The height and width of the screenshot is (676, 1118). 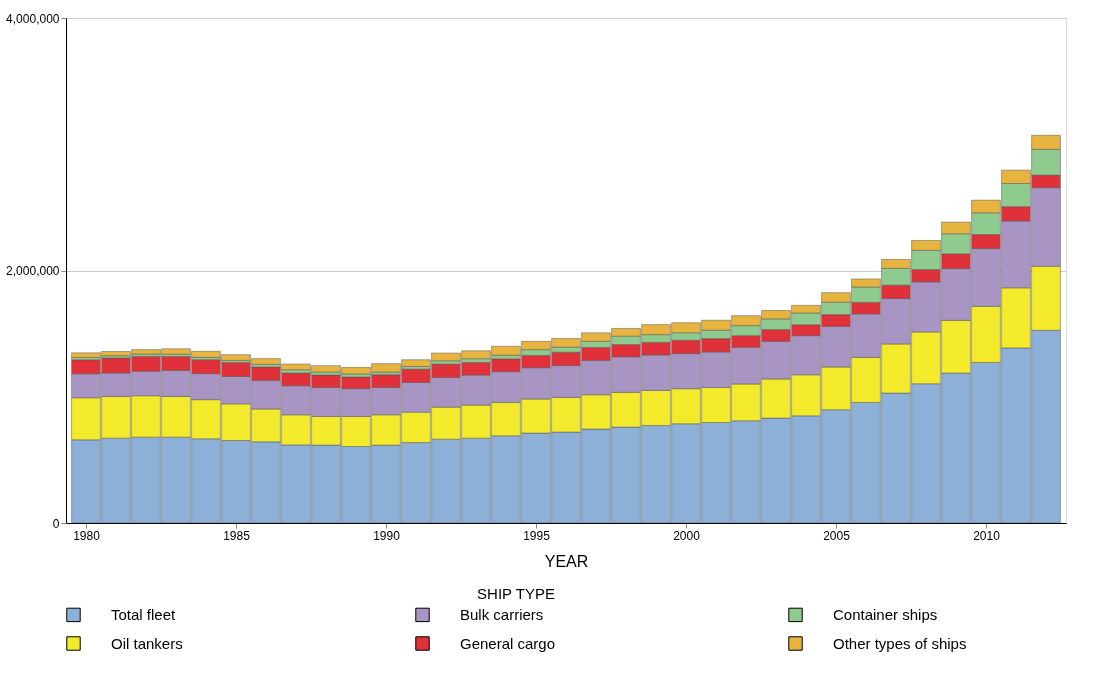 I want to click on legend-label: Container ships, so click(x=885, y=614).